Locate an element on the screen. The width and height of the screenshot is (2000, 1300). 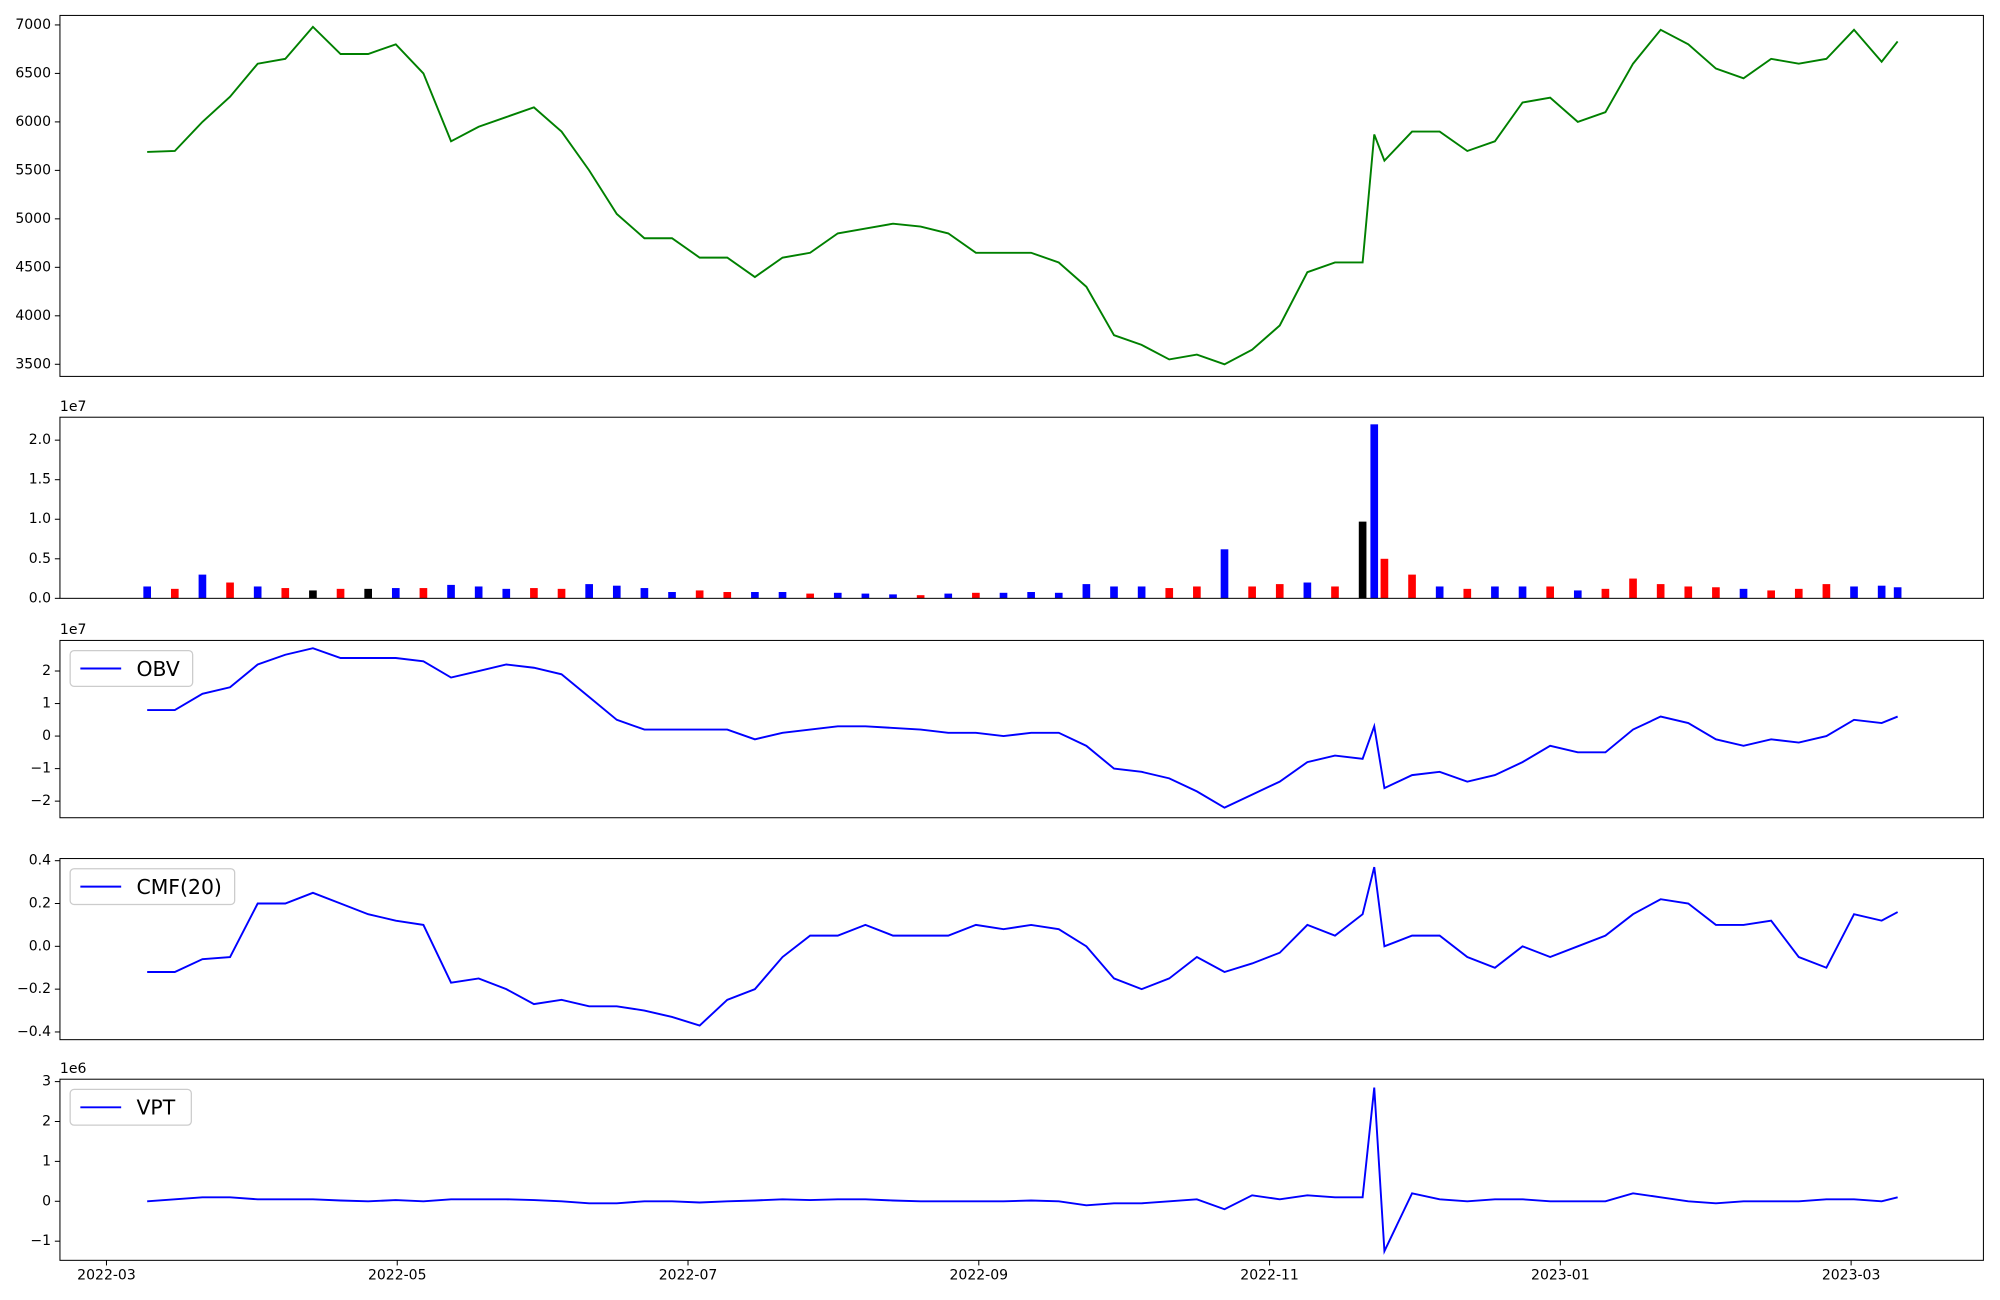
legend-label: OBV is located at coordinates (157, 669).